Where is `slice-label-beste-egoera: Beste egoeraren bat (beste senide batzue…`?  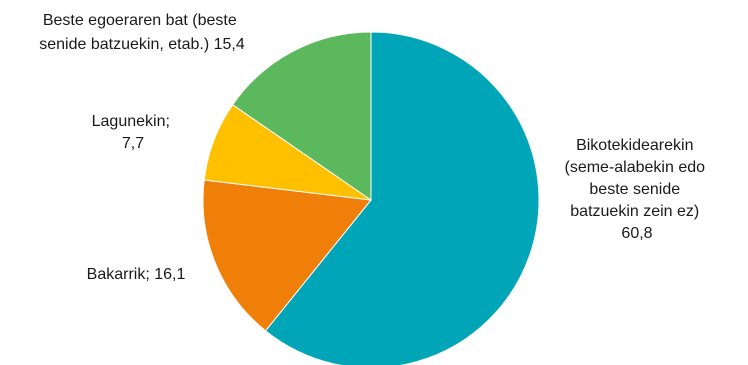 slice-label-beste-egoera: Beste egoeraren bat (beste senide batzue… is located at coordinates (142, 32).